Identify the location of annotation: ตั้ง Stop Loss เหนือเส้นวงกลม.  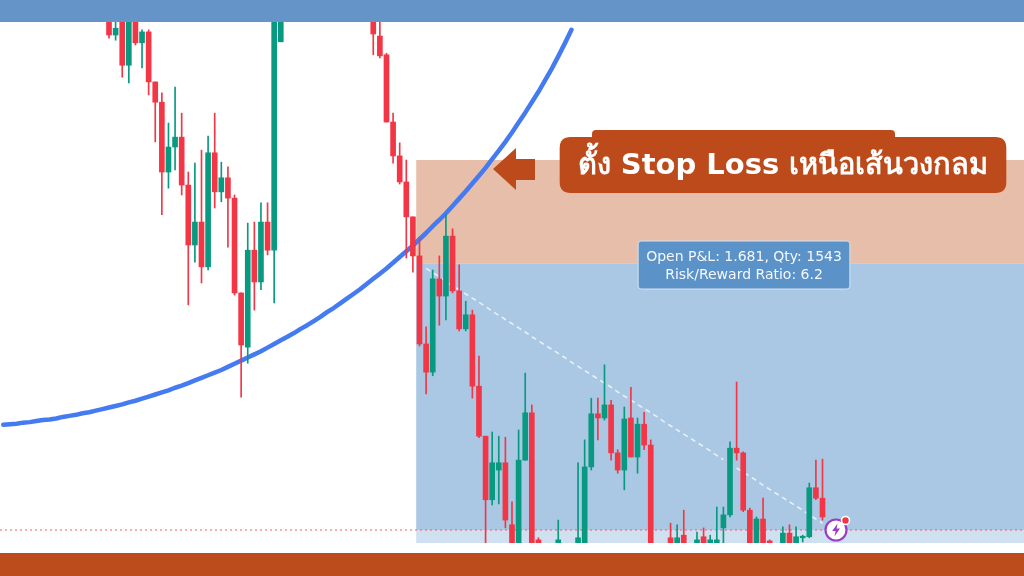
(783, 161).